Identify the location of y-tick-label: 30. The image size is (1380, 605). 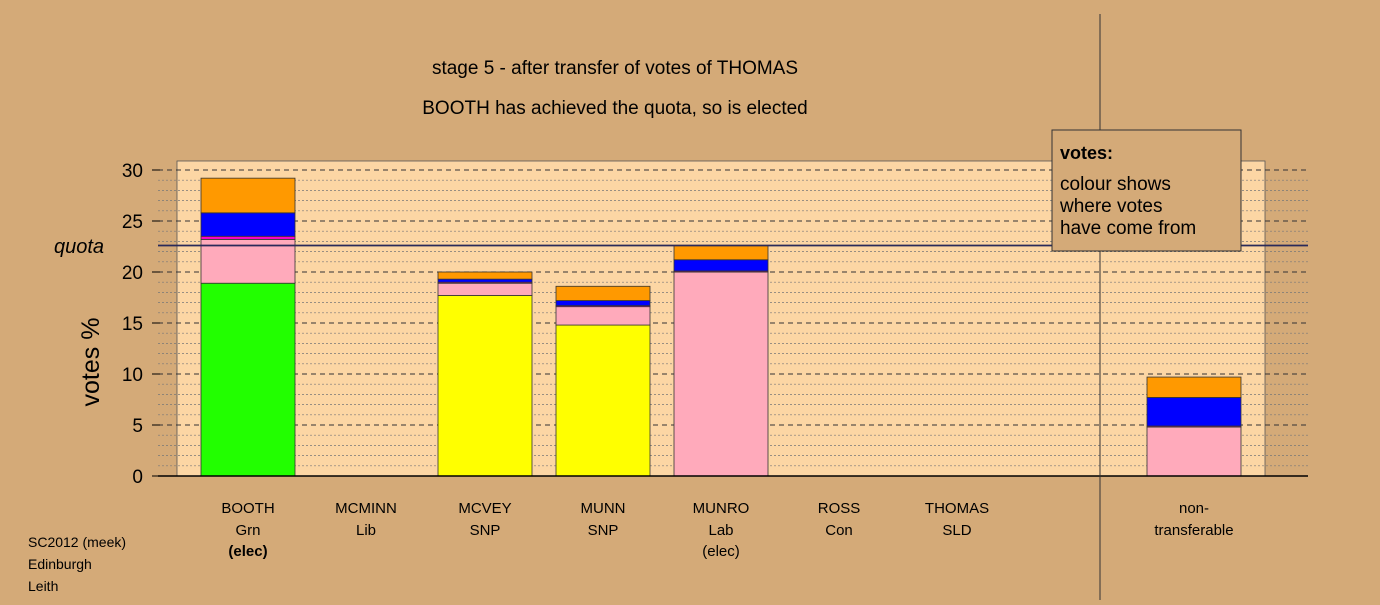
(132, 171).